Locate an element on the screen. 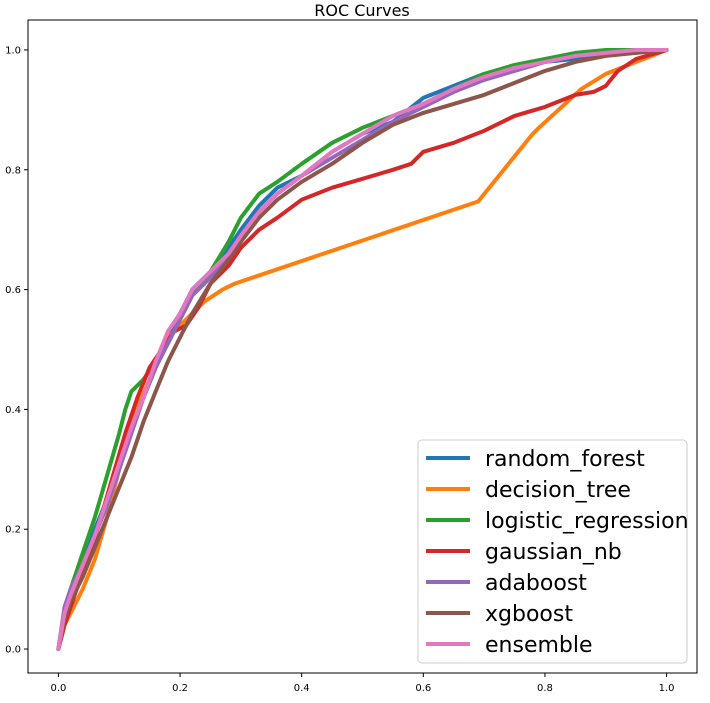 The height and width of the screenshot is (703, 710). x-tick-label: 0.2 is located at coordinates (180, 688).